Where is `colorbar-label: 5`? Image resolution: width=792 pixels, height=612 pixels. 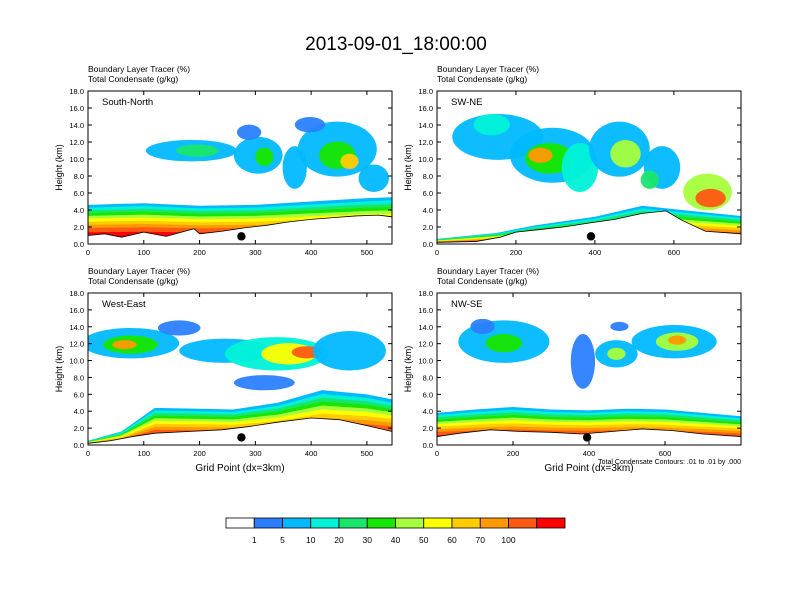
colorbar-label: 5 is located at coordinates (282, 540).